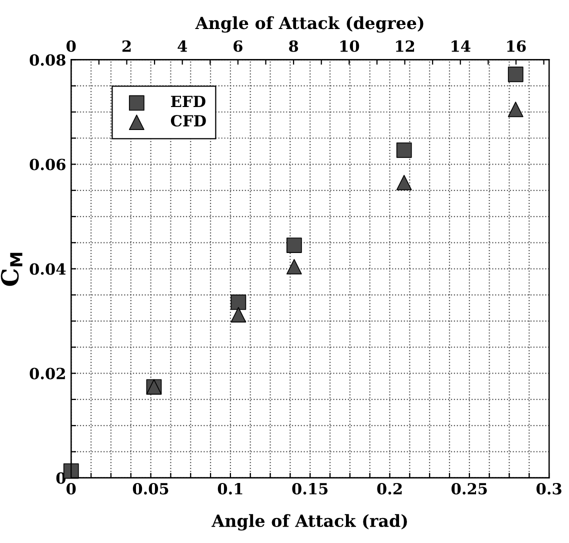 The image size is (569, 543). What do you see at coordinates (461, 46) in the screenshot?
I see `x2-tick-label: 14` at bounding box center [461, 46].